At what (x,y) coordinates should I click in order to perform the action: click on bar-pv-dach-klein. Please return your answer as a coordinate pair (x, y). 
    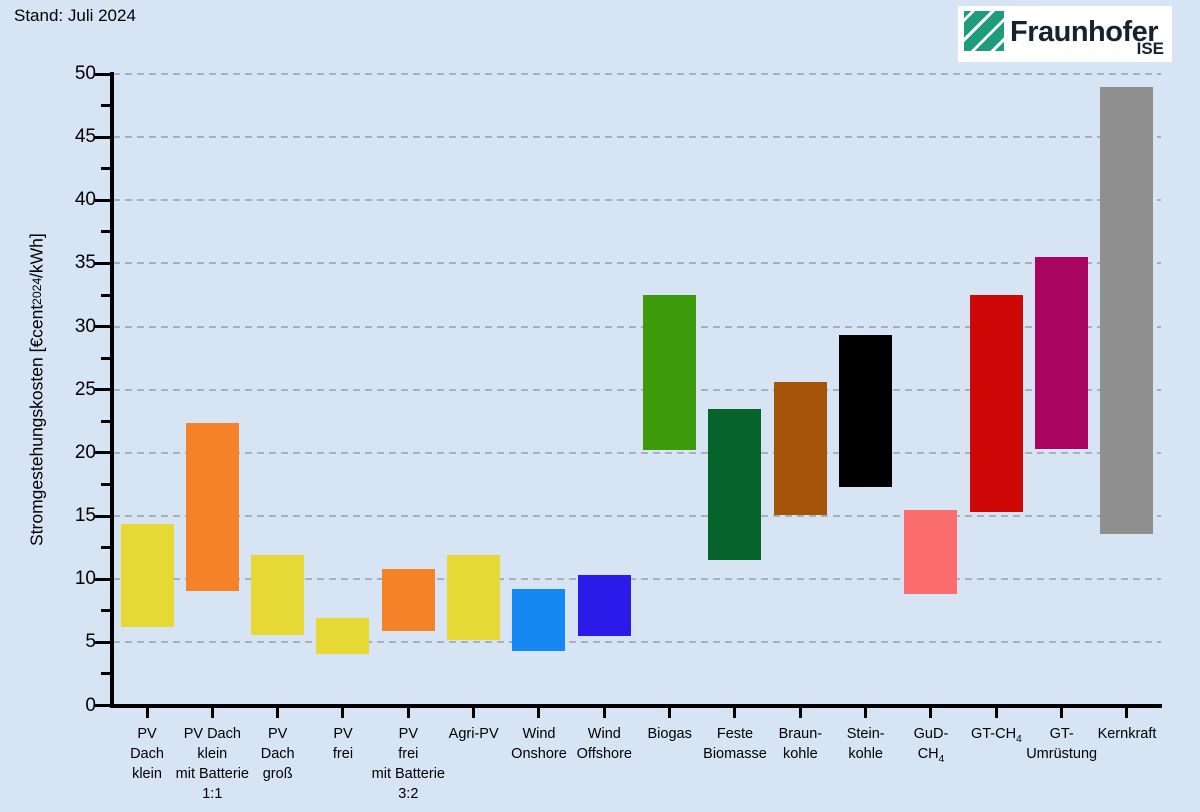
    Looking at the image, I should click on (147, 575).